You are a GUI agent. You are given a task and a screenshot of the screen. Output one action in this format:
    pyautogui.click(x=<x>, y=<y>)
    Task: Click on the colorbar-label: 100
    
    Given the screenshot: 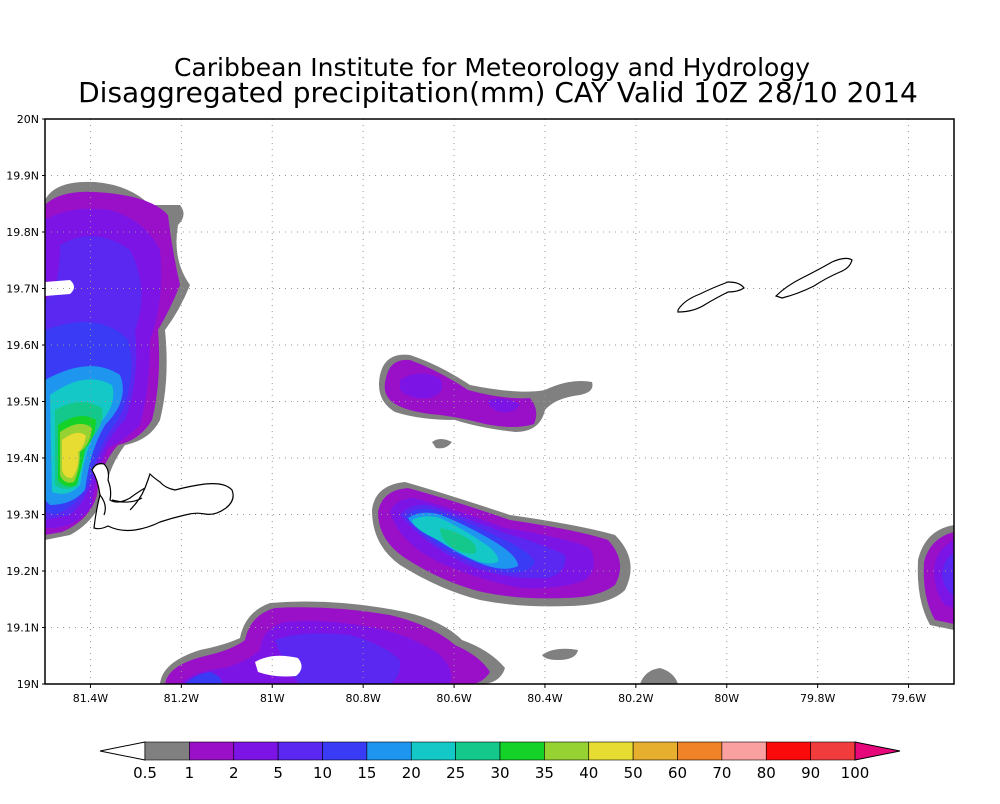 What is the action you would take?
    pyautogui.click(x=855, y=773)
    